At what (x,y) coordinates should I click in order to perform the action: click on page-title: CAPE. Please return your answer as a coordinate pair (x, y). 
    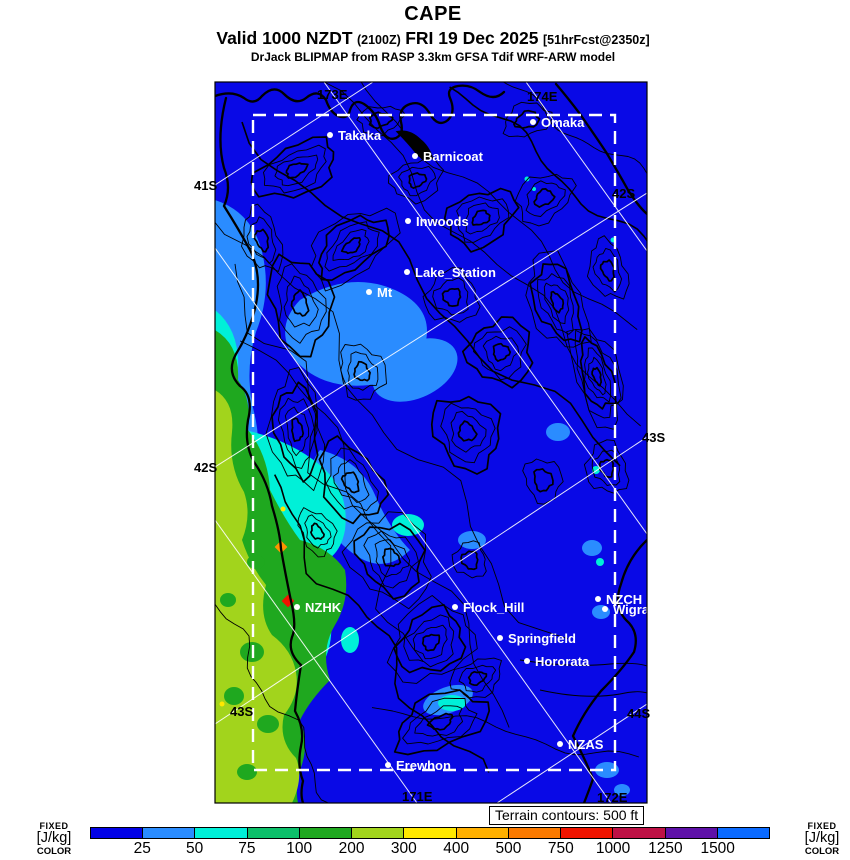
    Looking at the image, I should click on (433, 14).